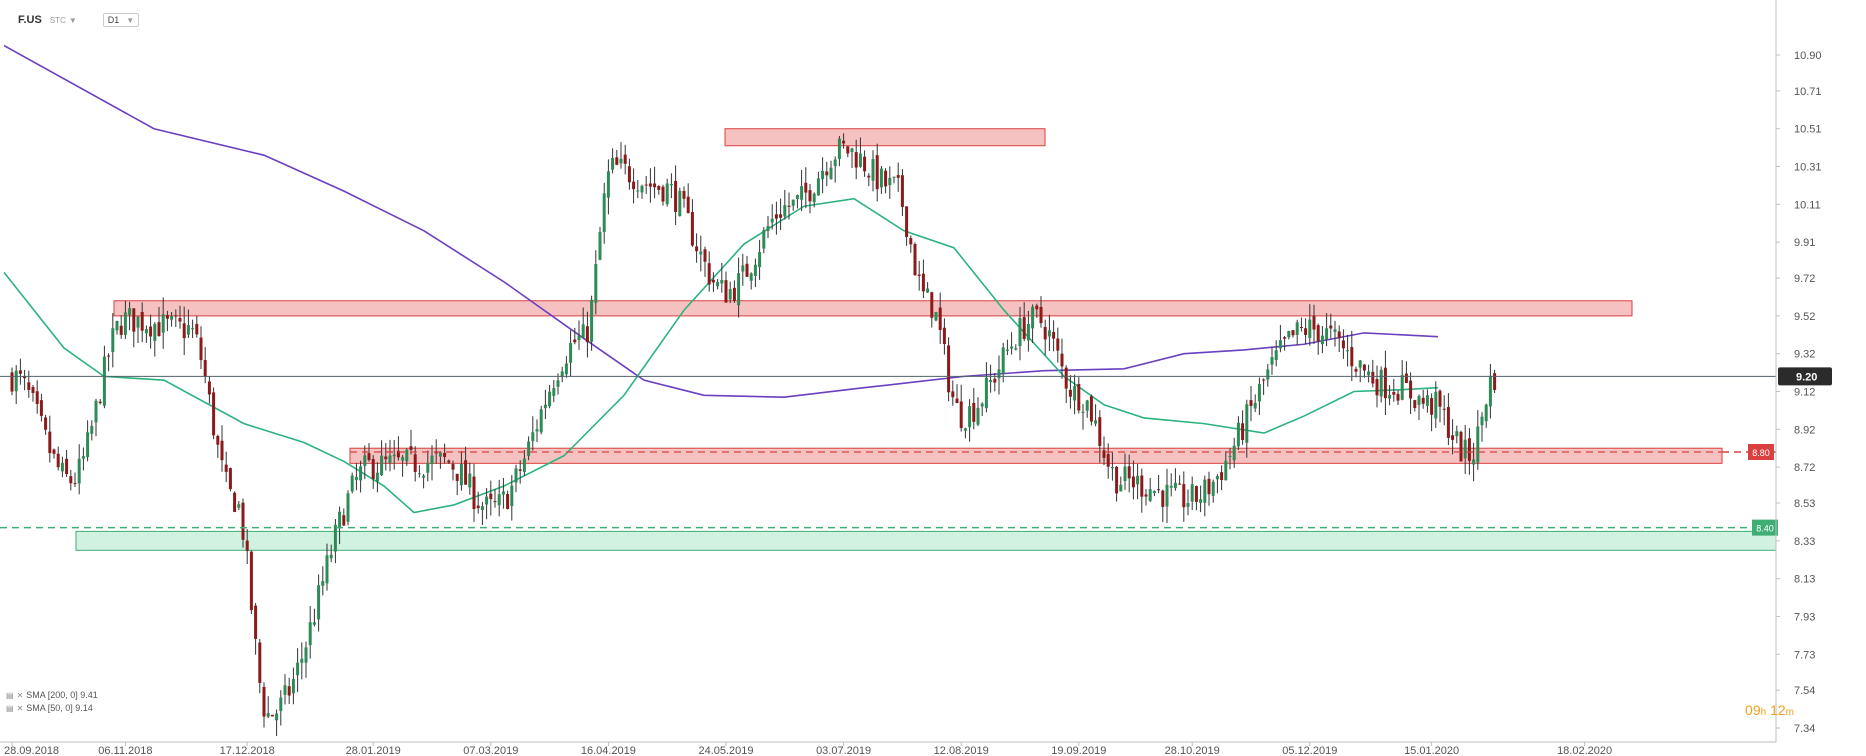 The image size is (1866, 756). I want to click on legend-sma200: ▤ ✕ SMA [200, 0] 9.41, so click(52, 695).